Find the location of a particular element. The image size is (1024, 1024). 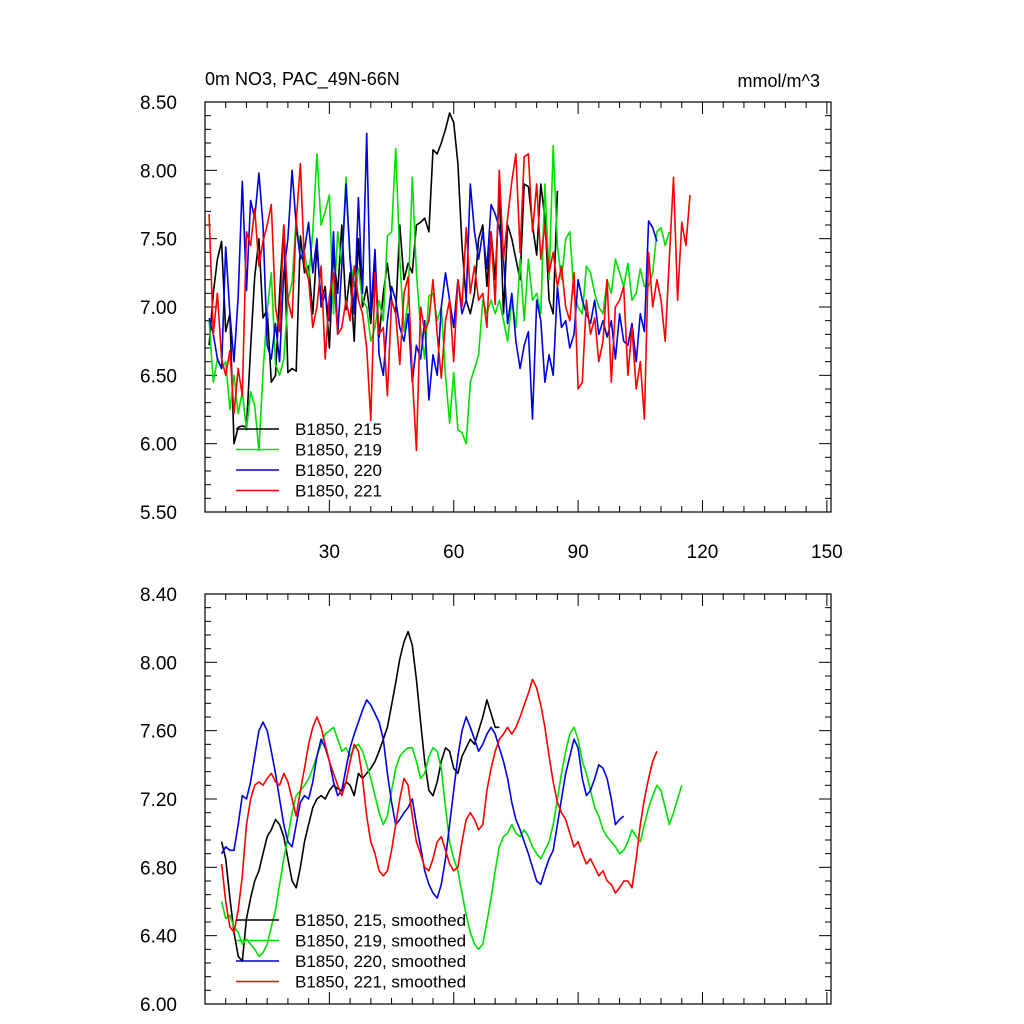

y-tick-label: 8.50 is located at coordinates (158, 103).